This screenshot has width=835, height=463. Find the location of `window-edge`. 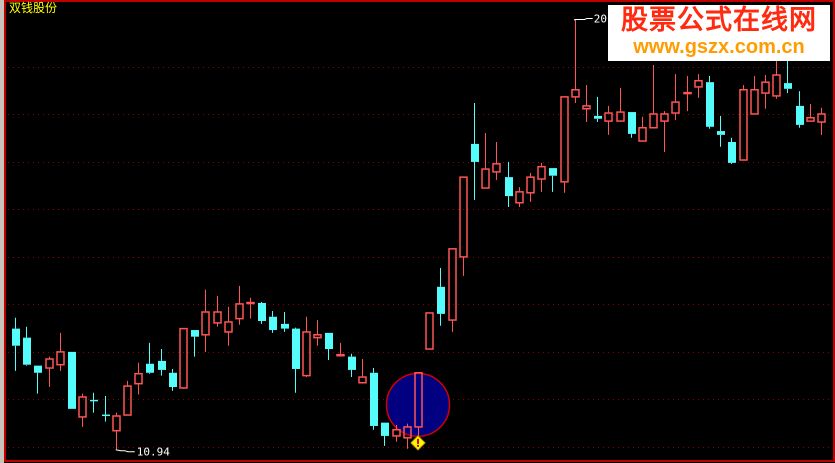

window-edge is located at coordinates (2, 231).